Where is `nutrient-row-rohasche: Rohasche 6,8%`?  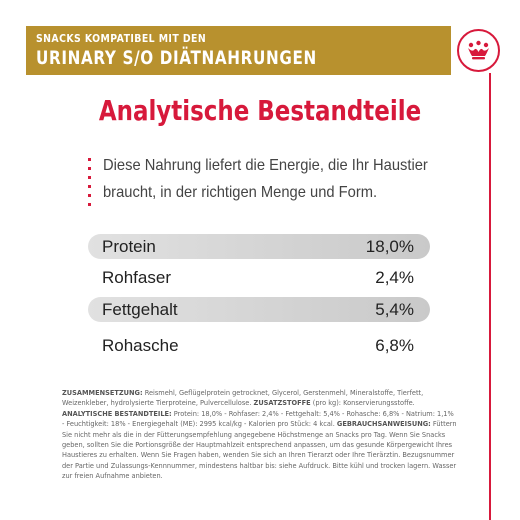 nutrient-row-rohasche: Rohasche 6,8% is located at coordinates (259, 345).